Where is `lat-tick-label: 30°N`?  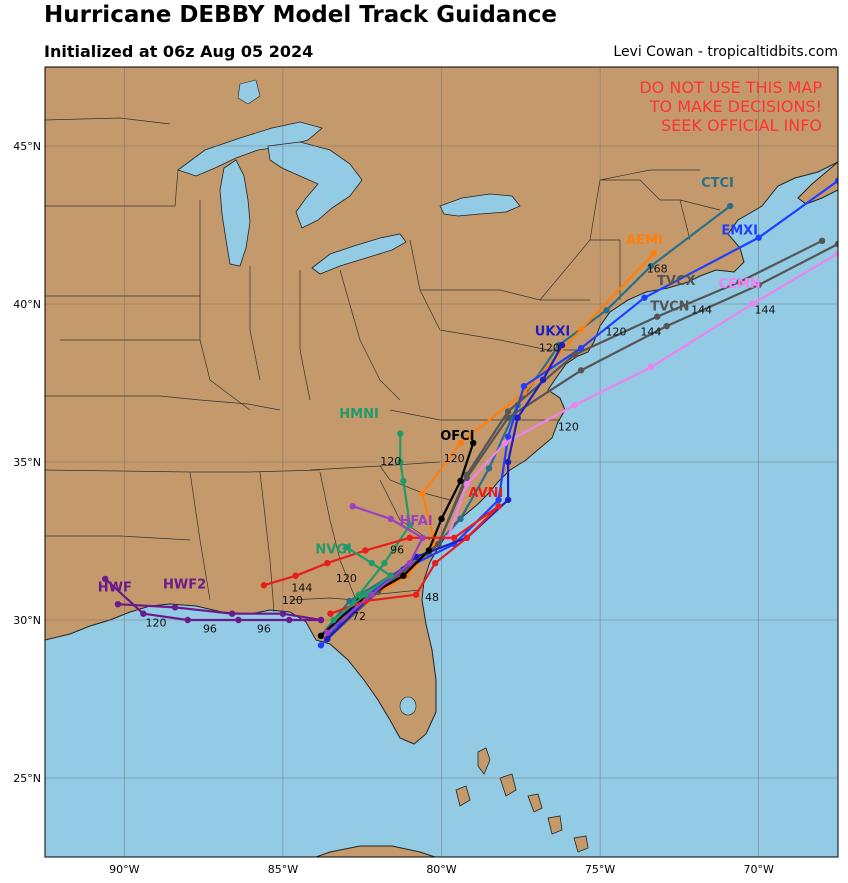
lat-tick-label: 30°N is located at coordinates (27, 620).